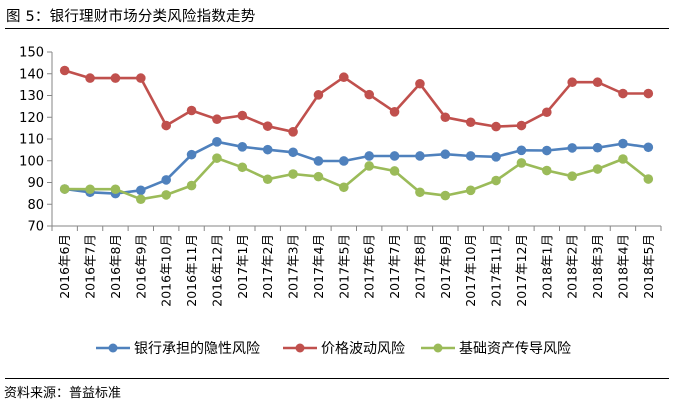 This screenshot has width=677, height=404. What do you see at coordinates (31, 53) in the screenshot?
I see `y-tick-label: 150` at bounding box center [31, 53].